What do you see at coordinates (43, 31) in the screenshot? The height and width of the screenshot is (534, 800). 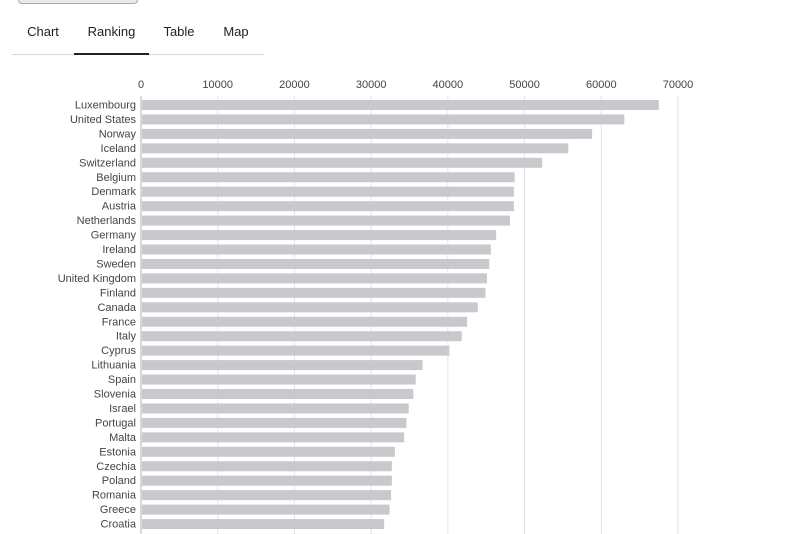 I see `tab-chart: Chart` at bounding box center [43, 31].